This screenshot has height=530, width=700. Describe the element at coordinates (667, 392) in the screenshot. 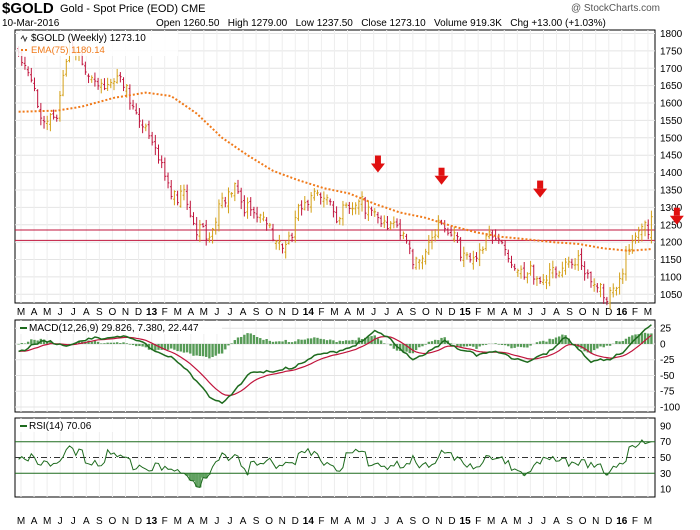

I see `macd-tick-label: -75` at that location.